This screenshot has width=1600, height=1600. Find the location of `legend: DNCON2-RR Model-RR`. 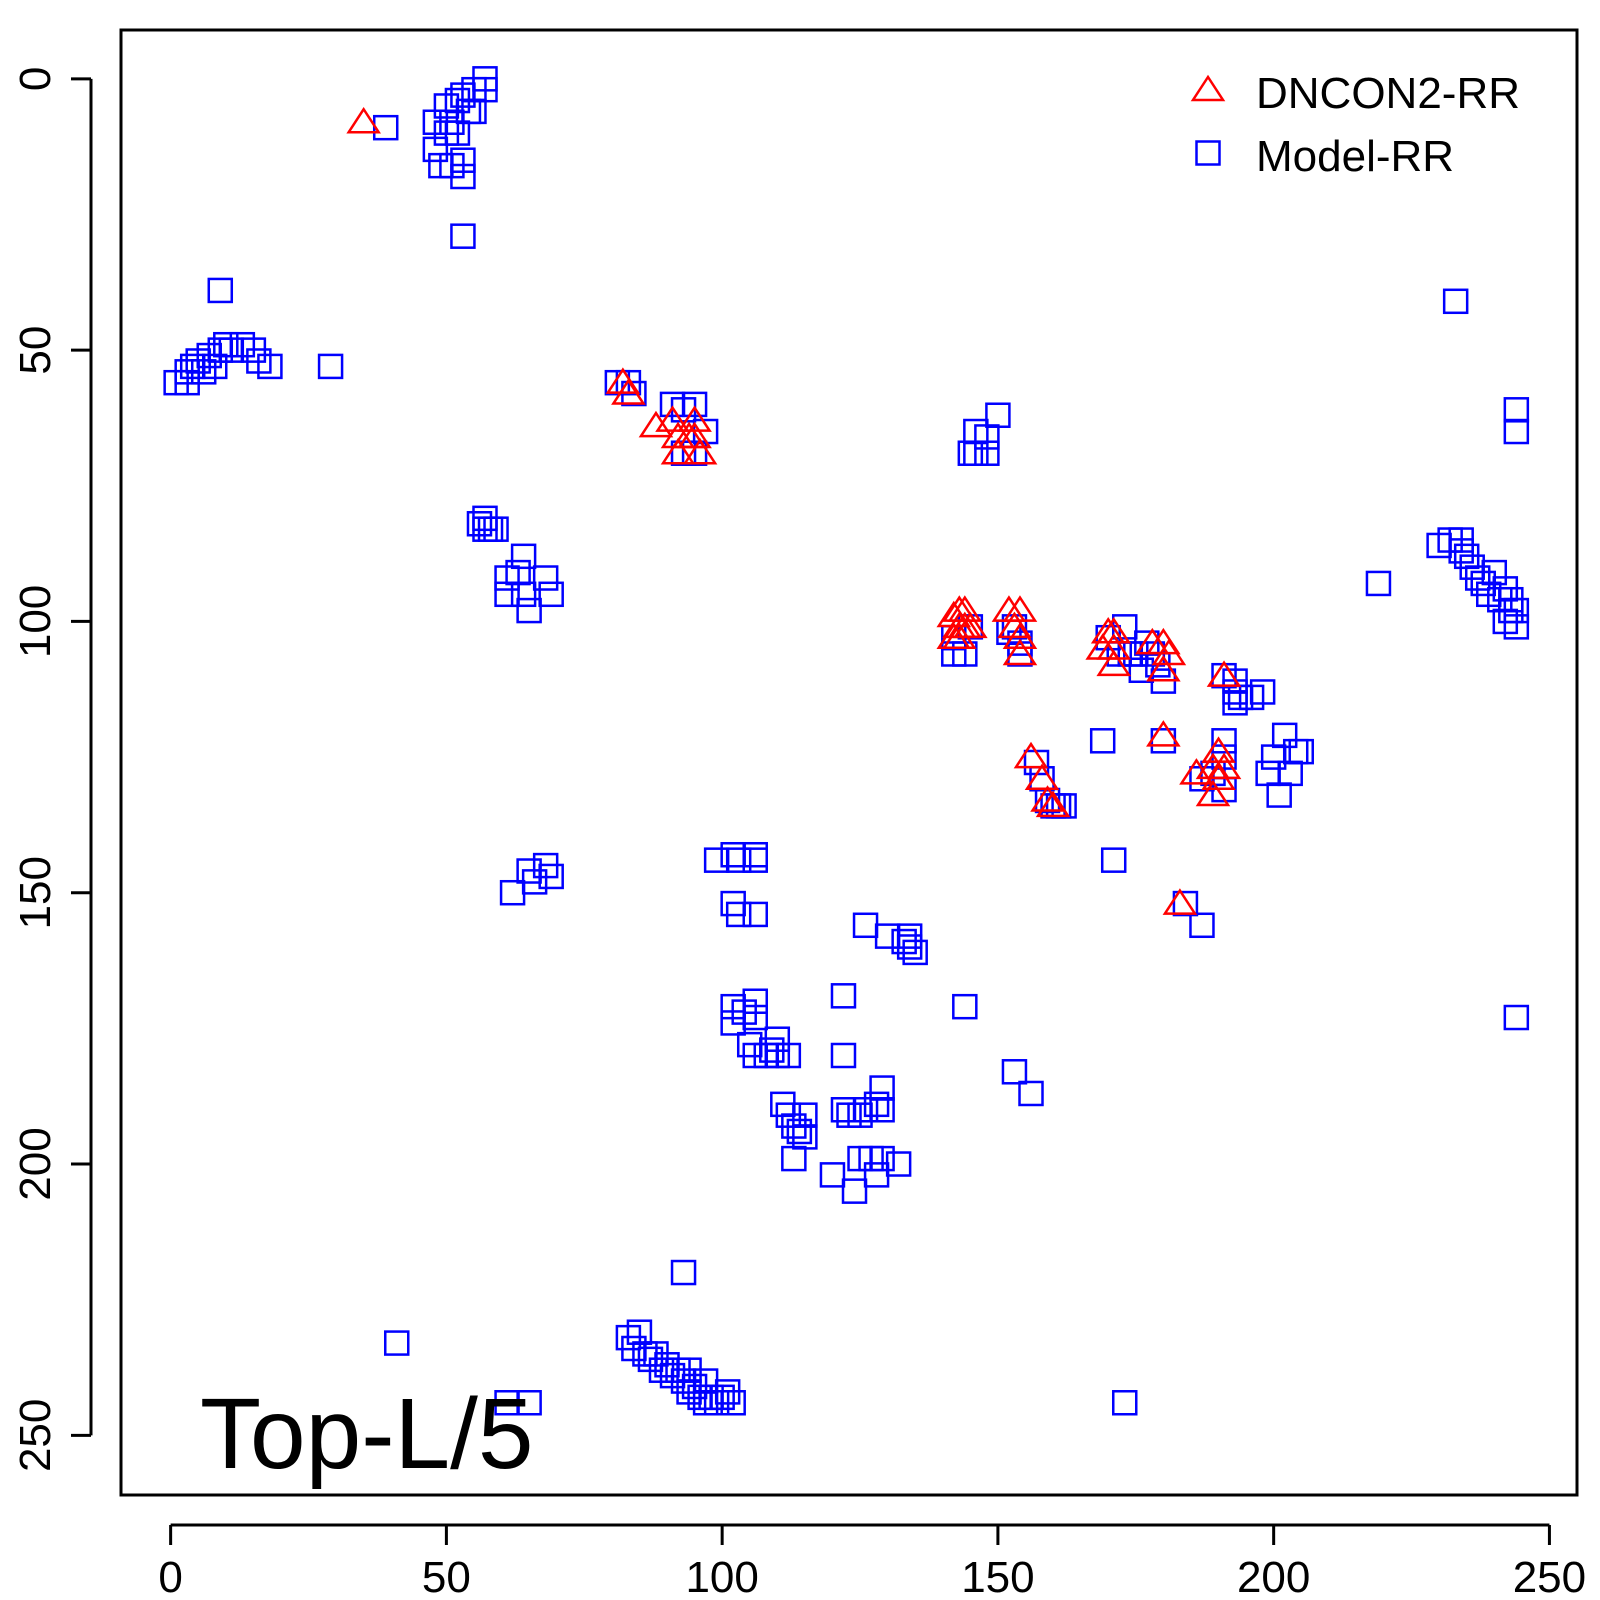

legend: DNCON2-RR Model-RR is located at coordinates (1355, 125).